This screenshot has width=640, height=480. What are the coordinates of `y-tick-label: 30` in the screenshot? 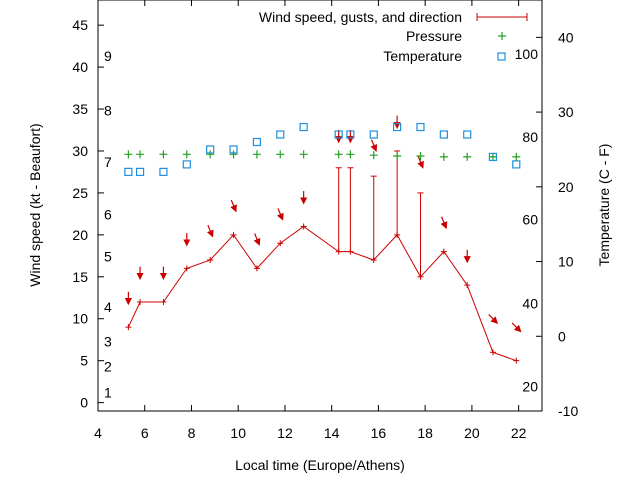 It's located at (80, 151).